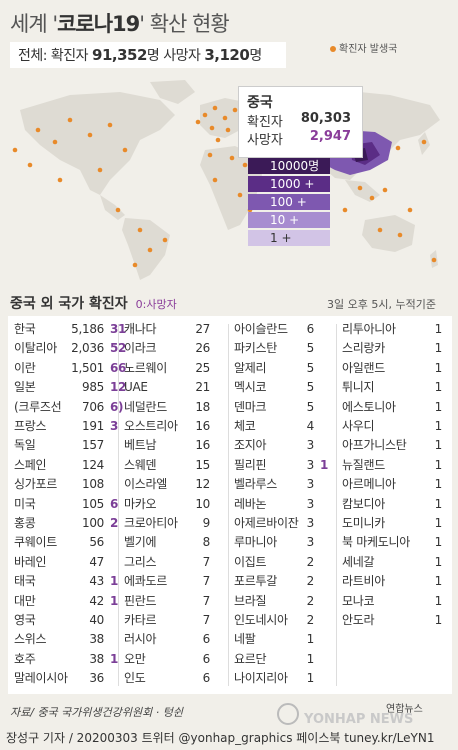 This screenshot has width=458, height=750. Describe the element at coordinates (25, 445) in the screenshot. I see `country-name: 독일` at that location.